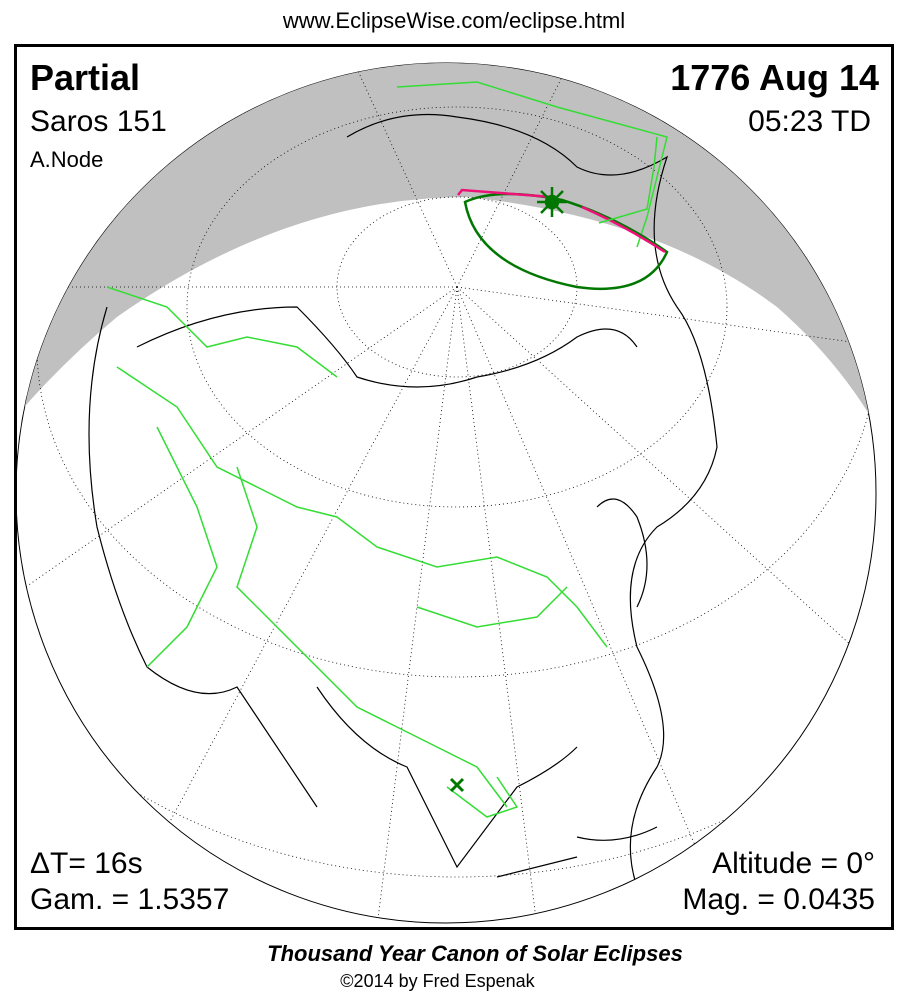 The height and width of the screenshot is (1004, 908). Describe the element at coordinates (552, 202) in the screenshot. I see `greatest-eclipse-star-icon` at that location.